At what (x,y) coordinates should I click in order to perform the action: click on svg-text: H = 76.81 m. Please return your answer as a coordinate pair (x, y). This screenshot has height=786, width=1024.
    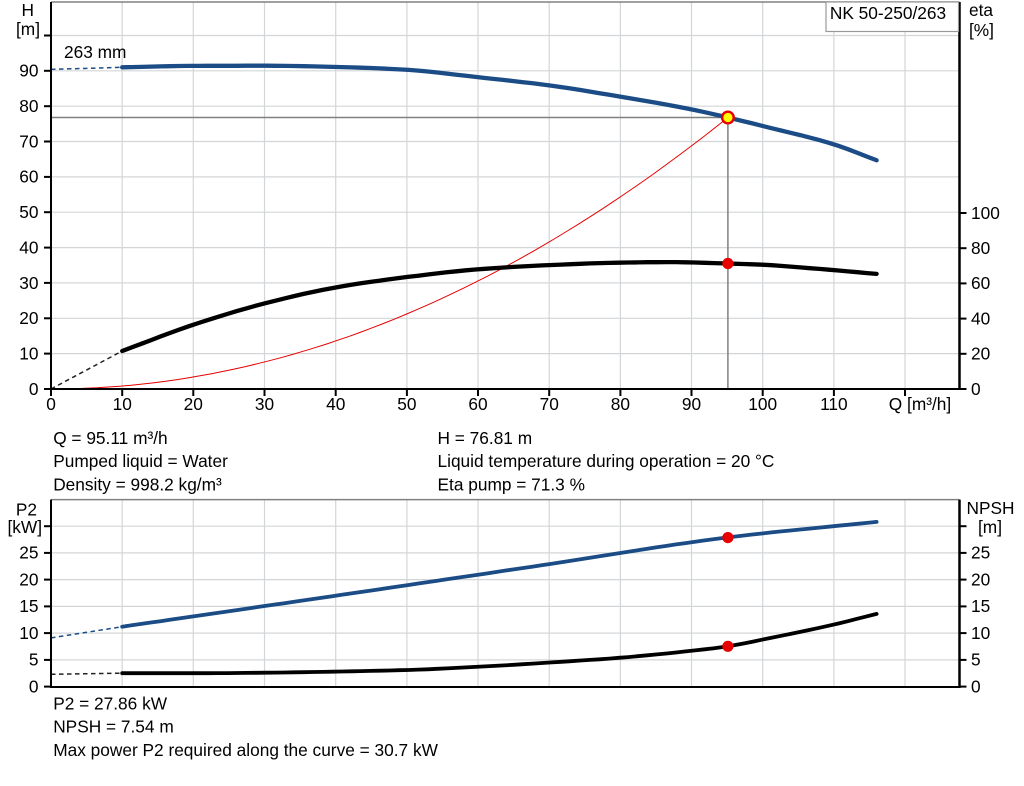
    Looking at the image, I should click on (485, 438).